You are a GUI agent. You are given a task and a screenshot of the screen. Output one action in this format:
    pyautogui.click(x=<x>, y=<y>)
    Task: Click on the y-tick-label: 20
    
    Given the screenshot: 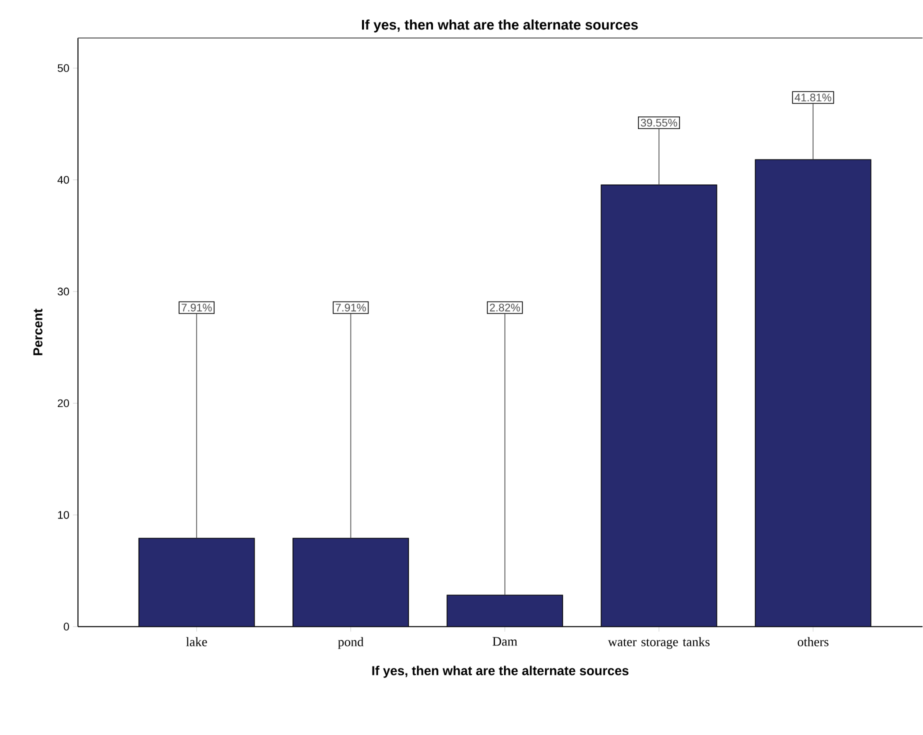 What is the action you would take?
    pyautogui.click(x=64, y=404)
    